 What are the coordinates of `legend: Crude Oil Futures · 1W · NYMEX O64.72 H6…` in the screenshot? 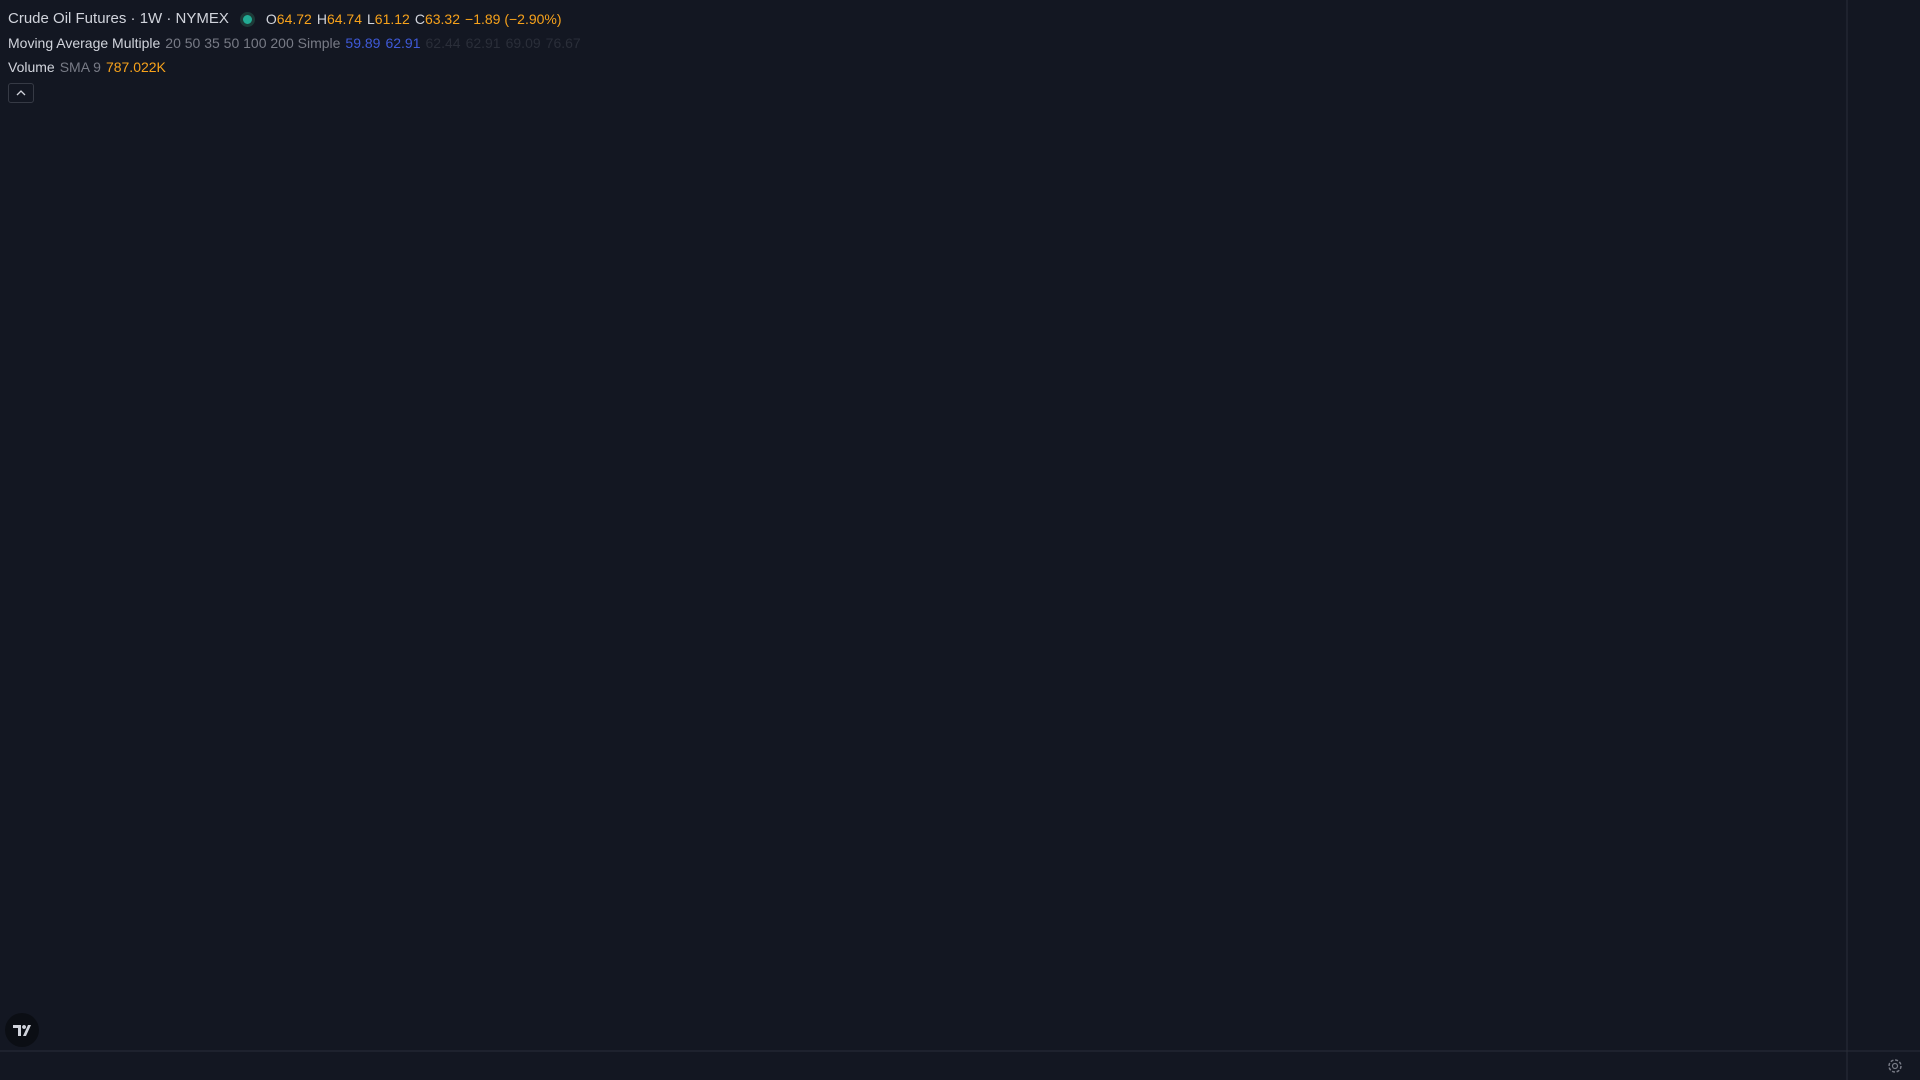 It's located at (294, 55).